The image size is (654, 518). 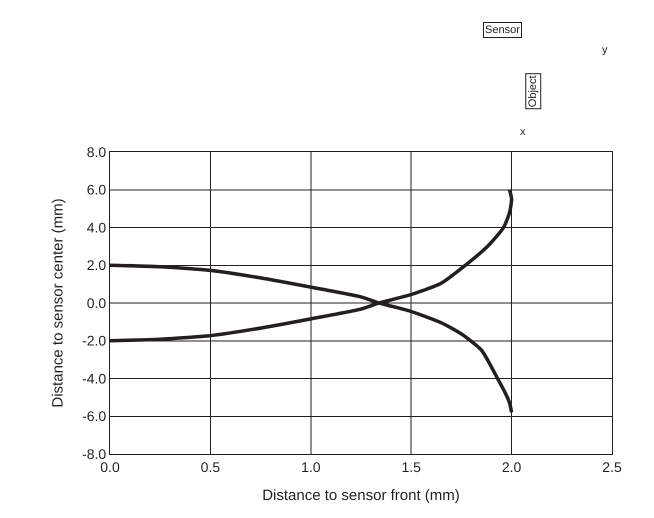 I want to click on y-tick-label: -6.0, so click(x=94, y=416).